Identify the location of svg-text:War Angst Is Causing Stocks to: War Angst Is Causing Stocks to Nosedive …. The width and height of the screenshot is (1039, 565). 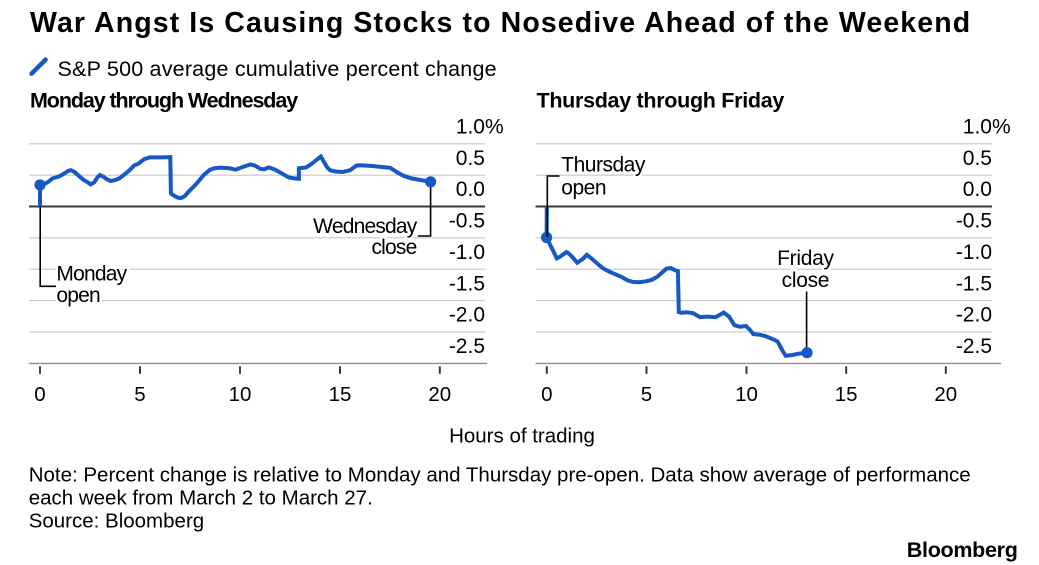
(500, 23).